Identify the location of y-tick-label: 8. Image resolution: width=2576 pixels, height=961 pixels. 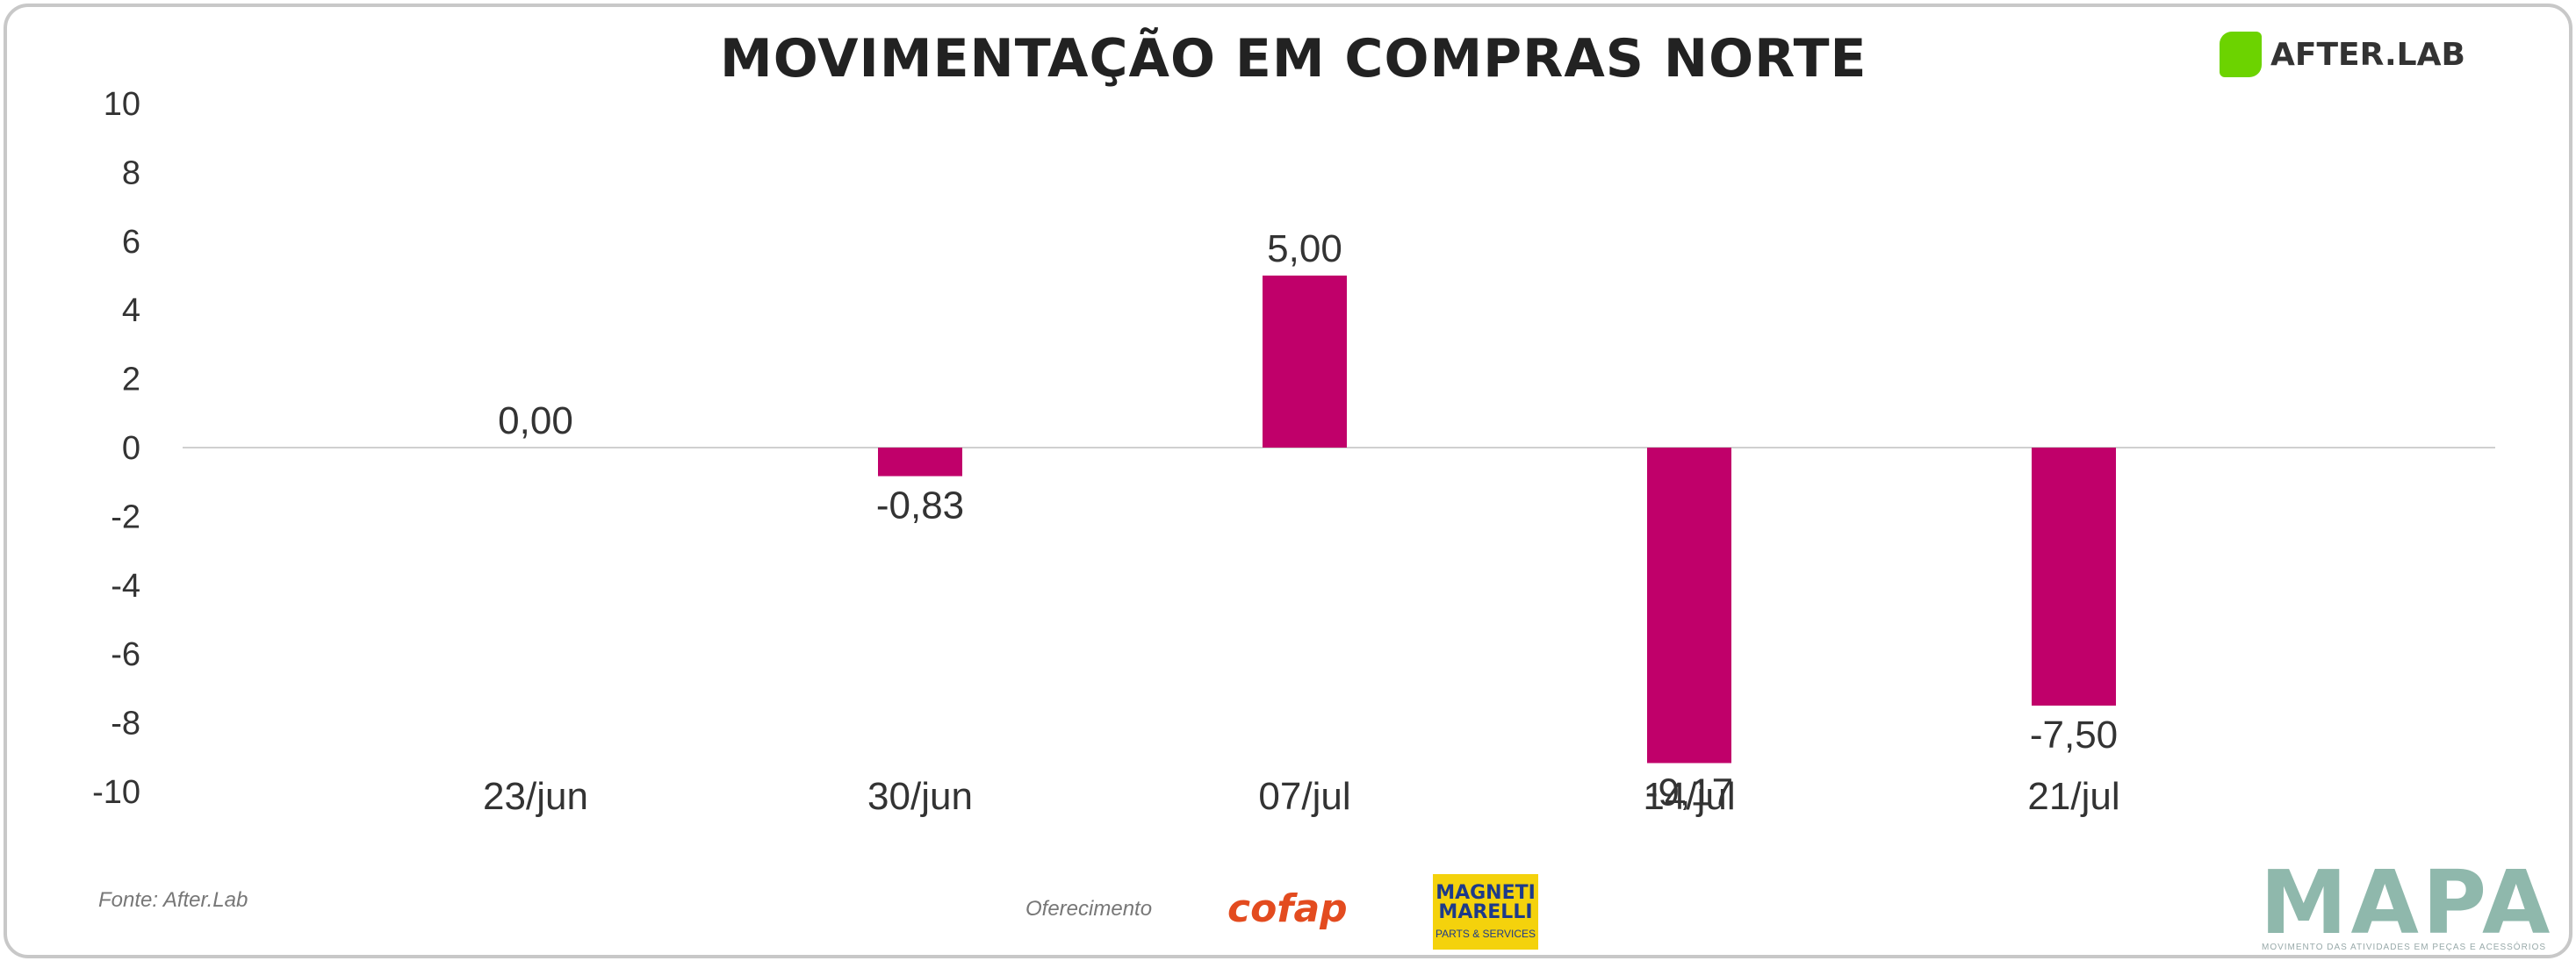
(131, 172).